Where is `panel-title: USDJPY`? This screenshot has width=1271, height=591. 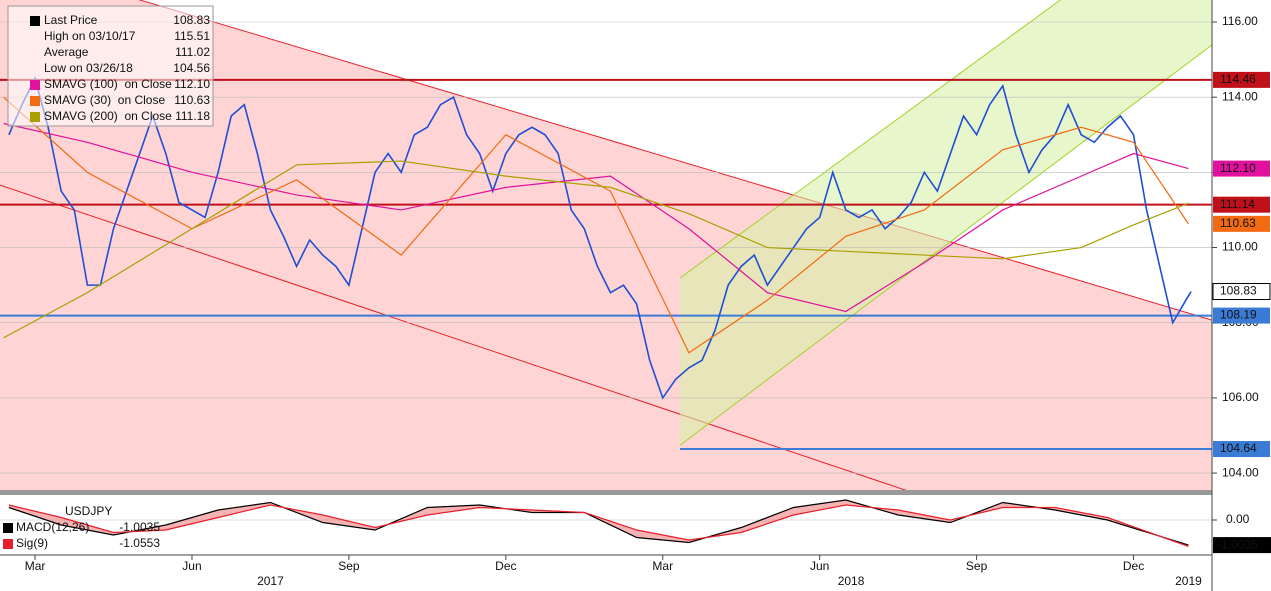 panel-title: USDJPY is located at coordinates (88, 511).